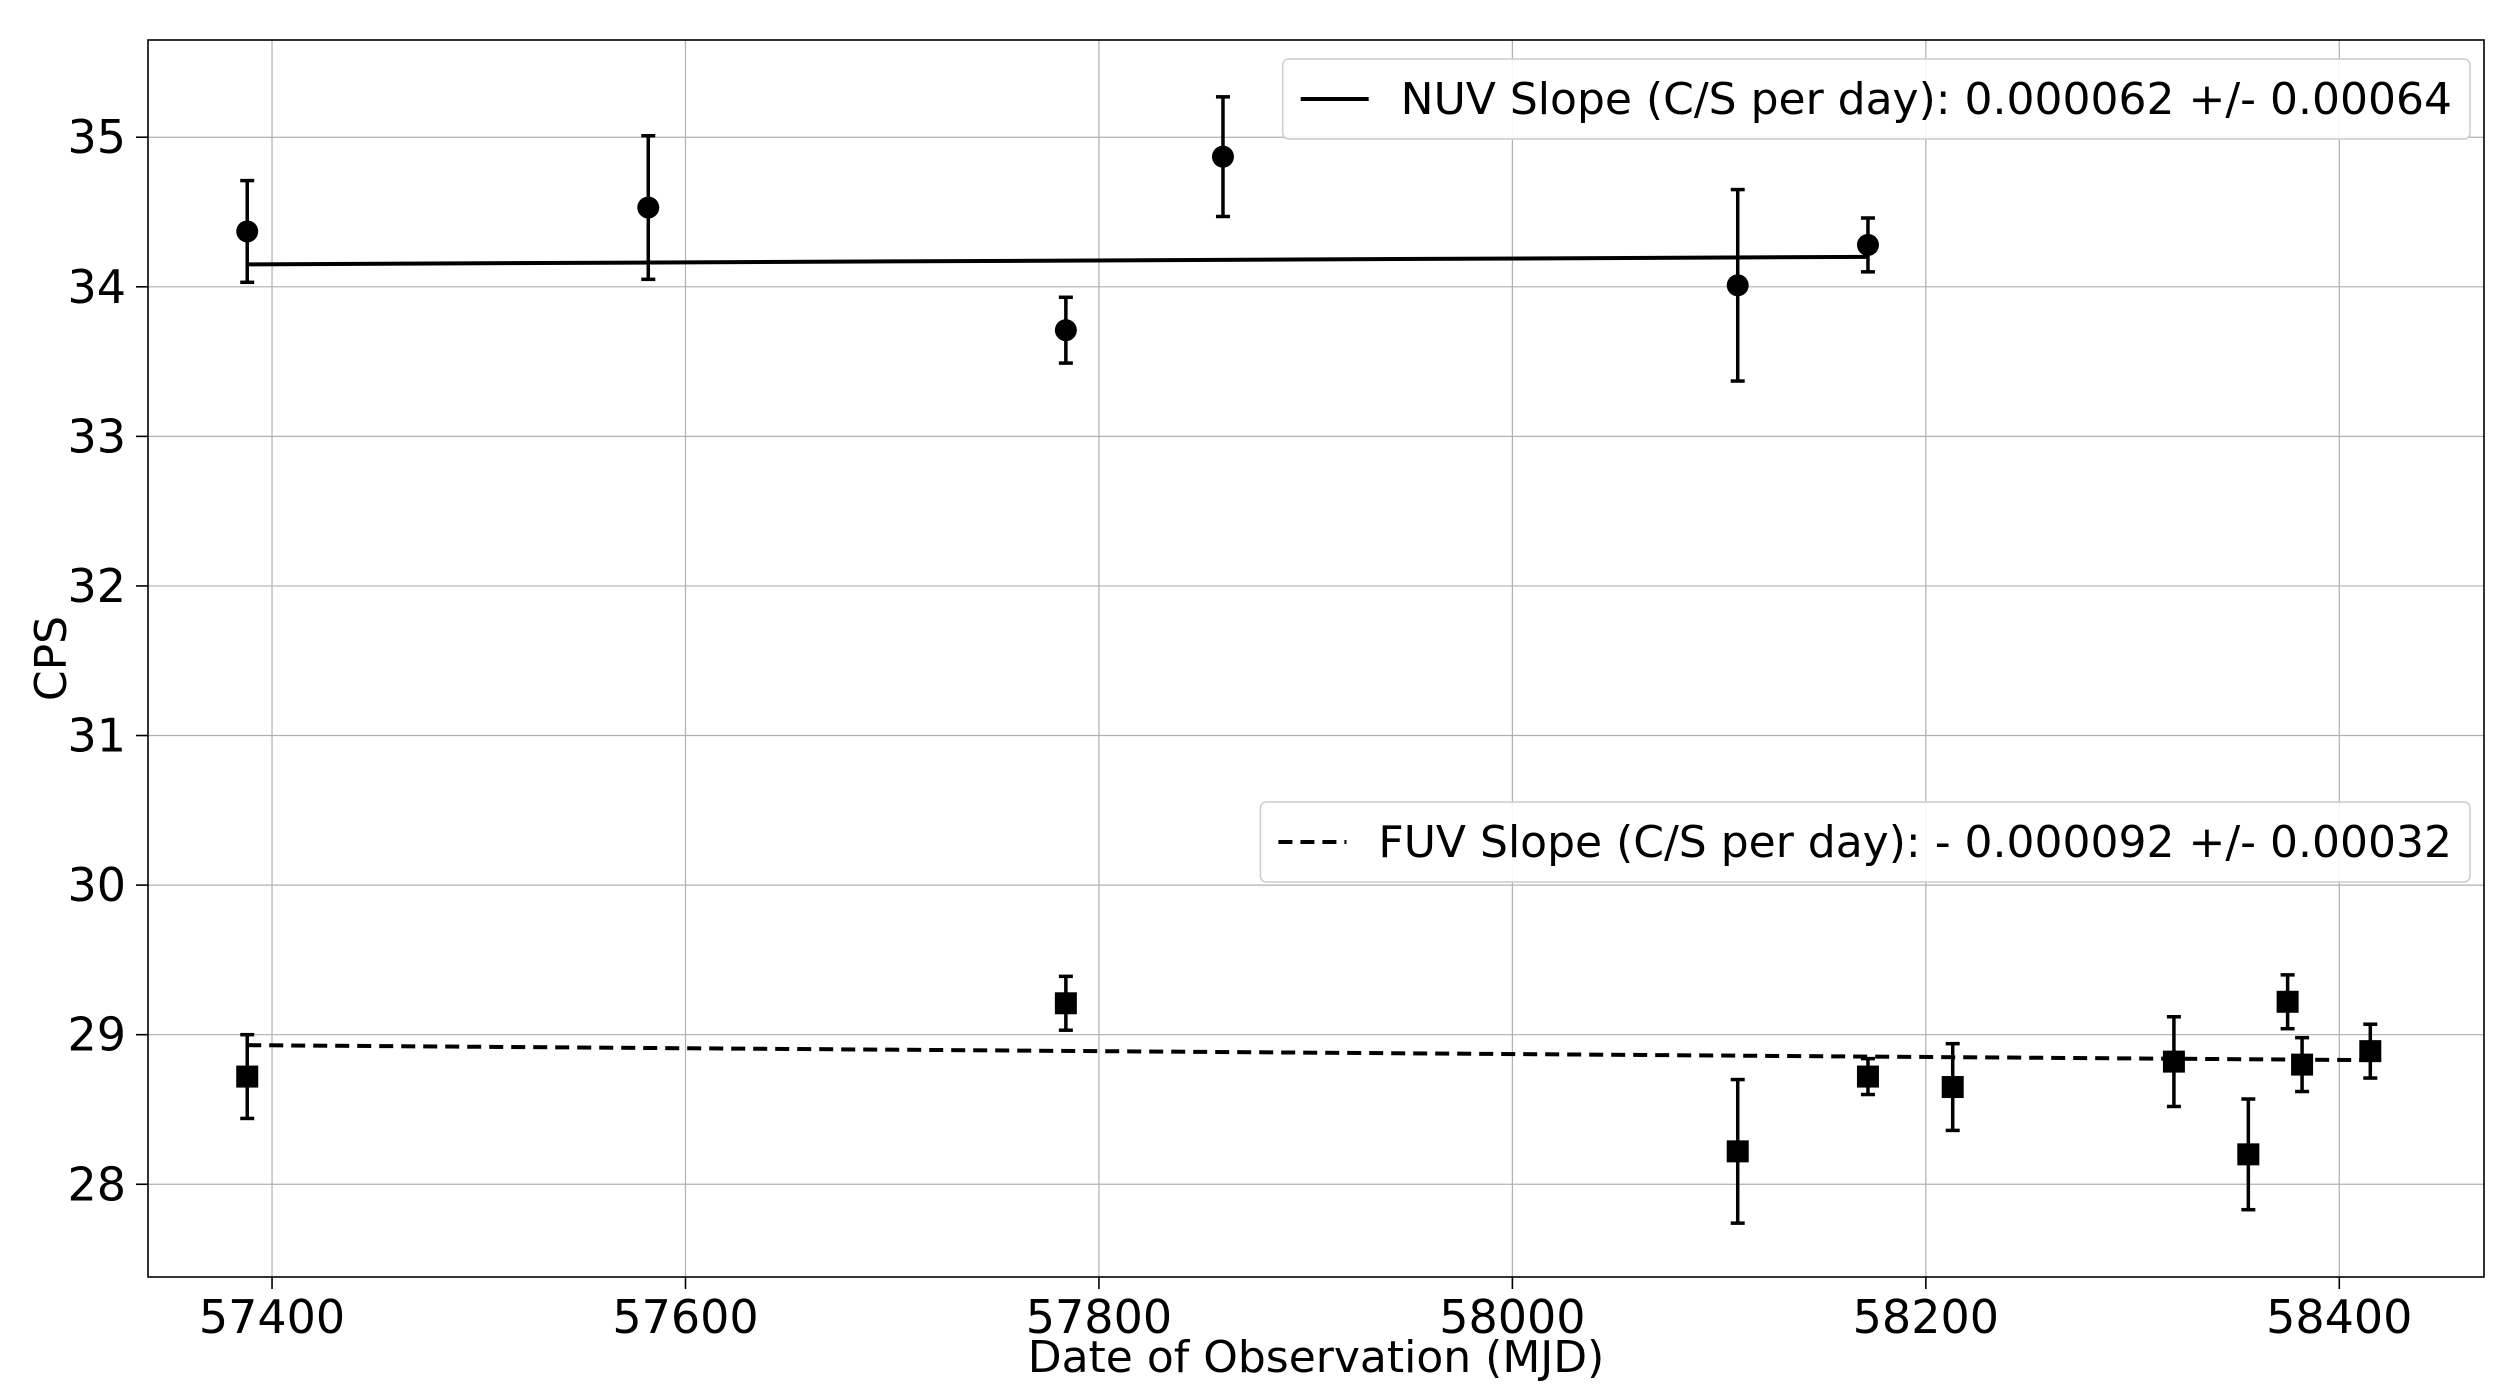  What do you see at coordinates (96, 885) in the screenshot?
I see `y-tick-label: 30` at bounding box center [96, 885].